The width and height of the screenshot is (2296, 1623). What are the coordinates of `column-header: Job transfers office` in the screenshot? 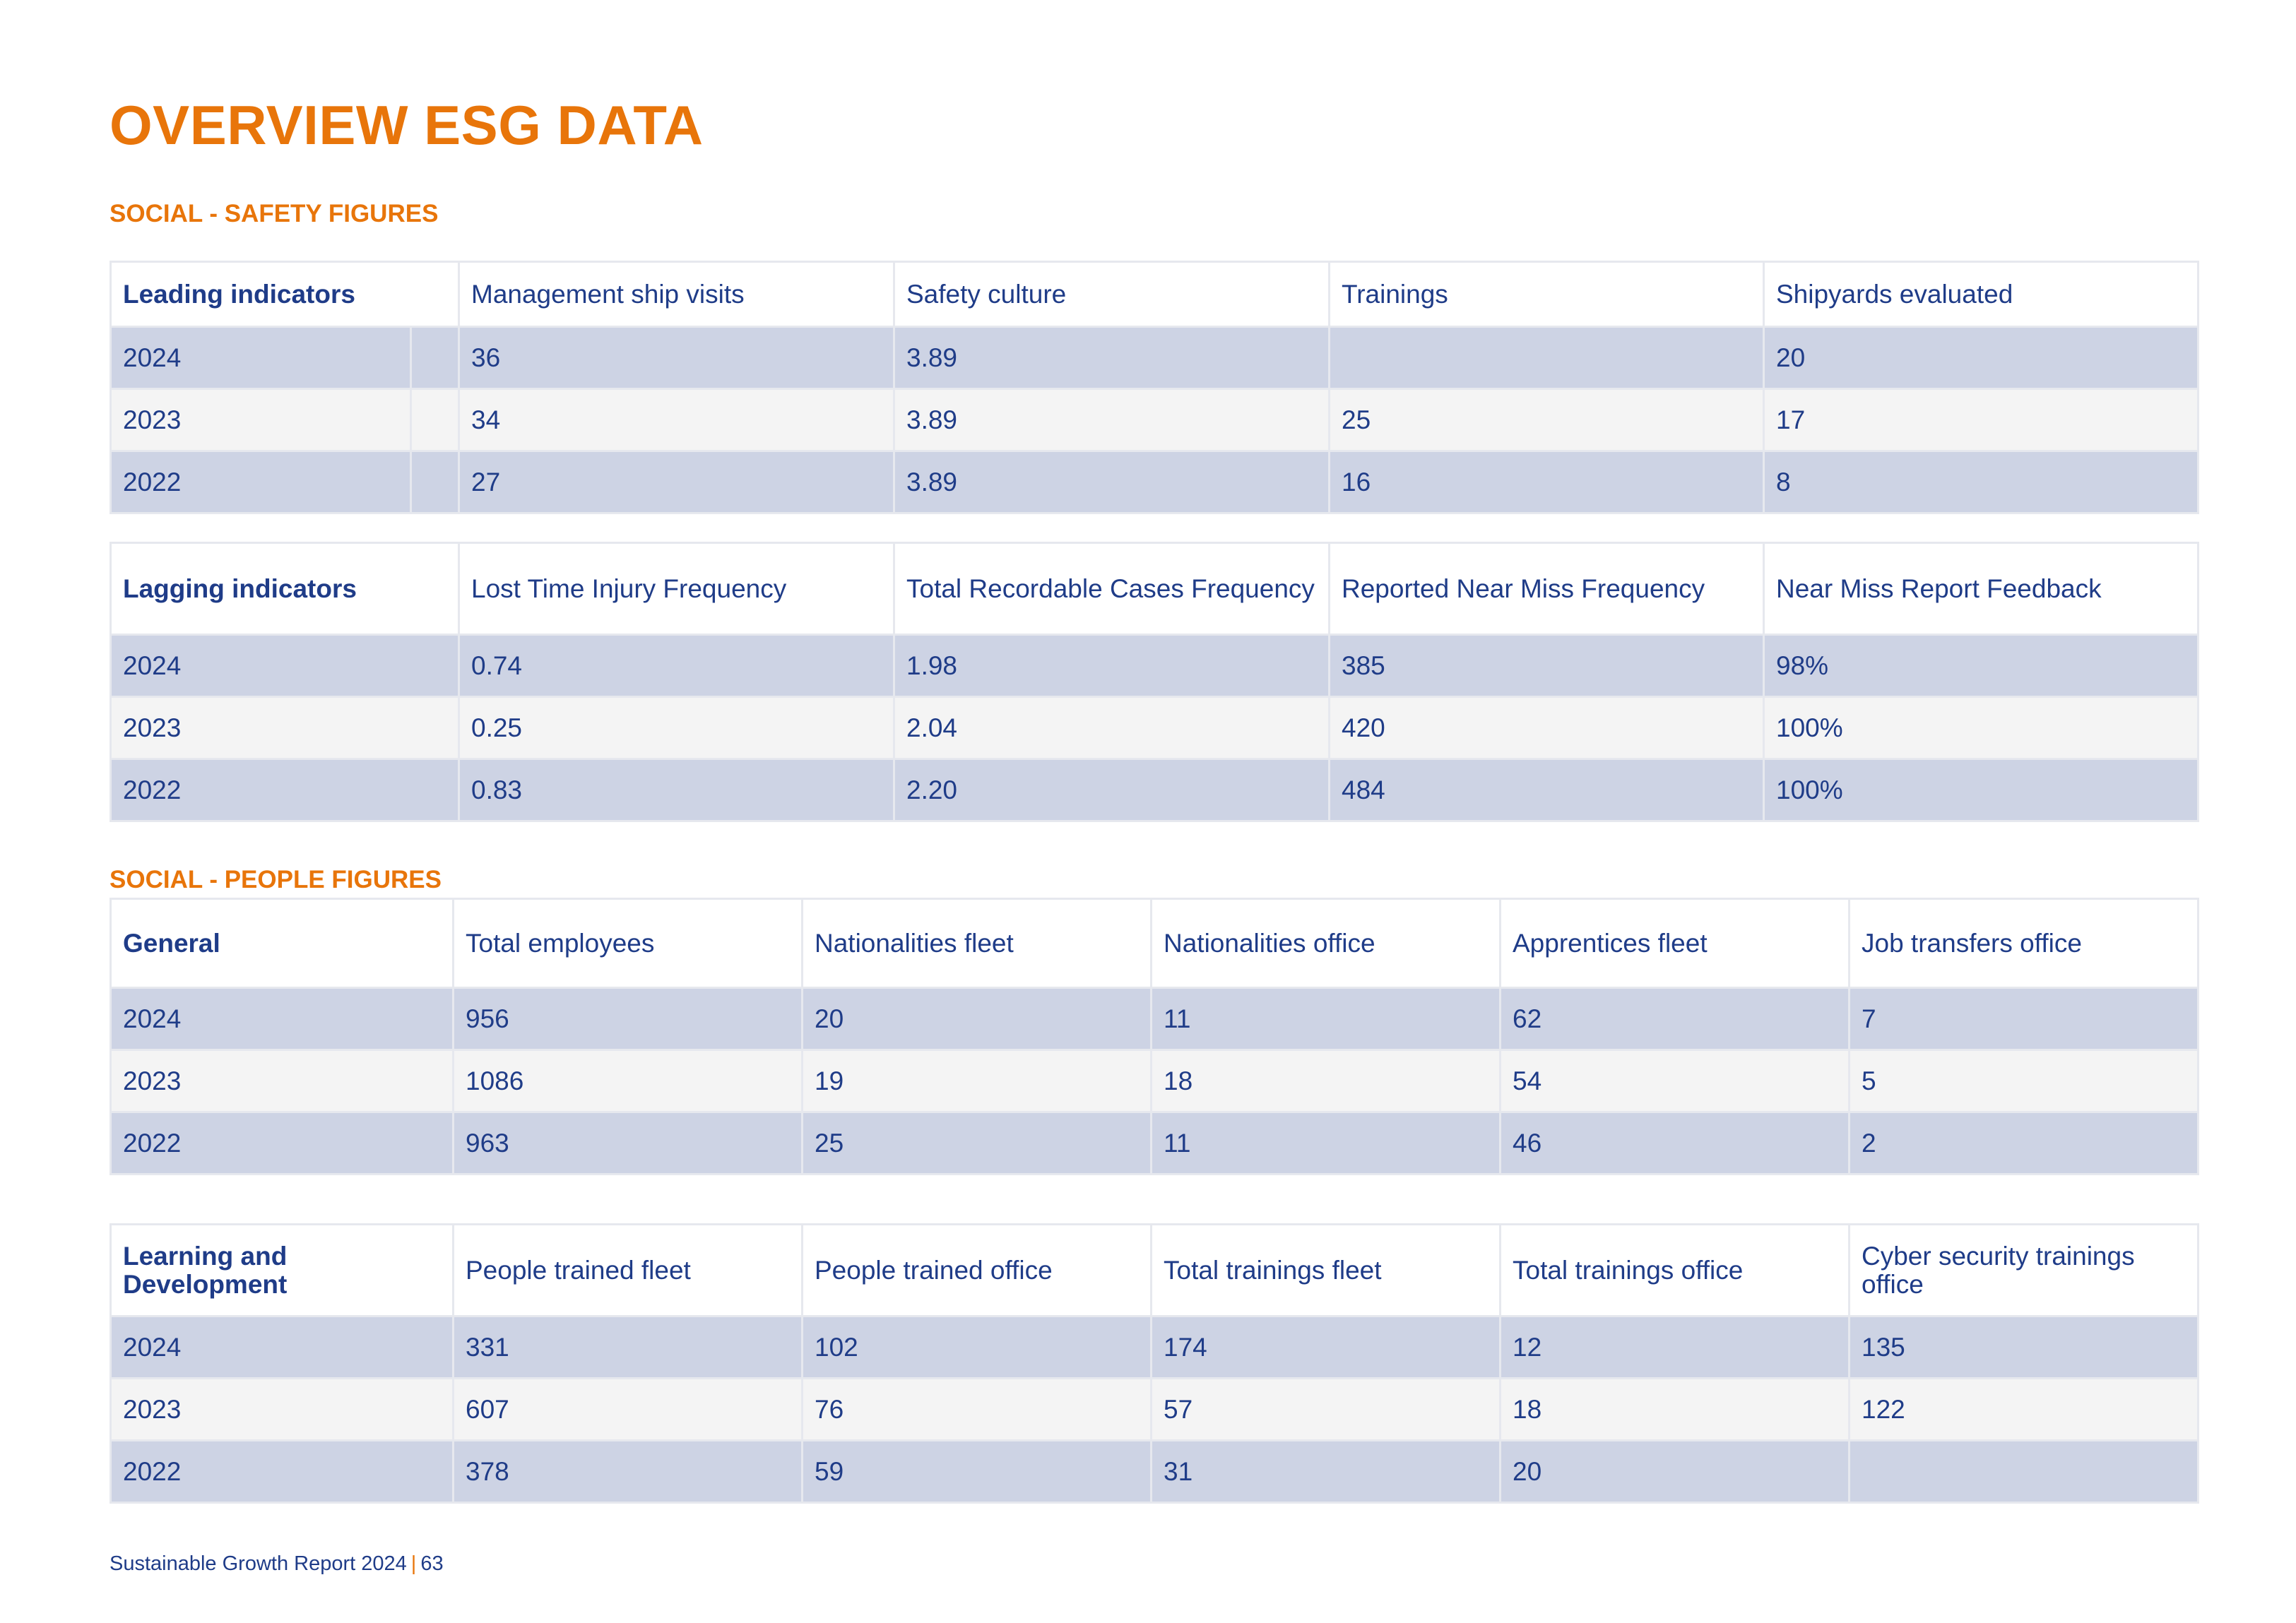 It's located at (2023, 943).